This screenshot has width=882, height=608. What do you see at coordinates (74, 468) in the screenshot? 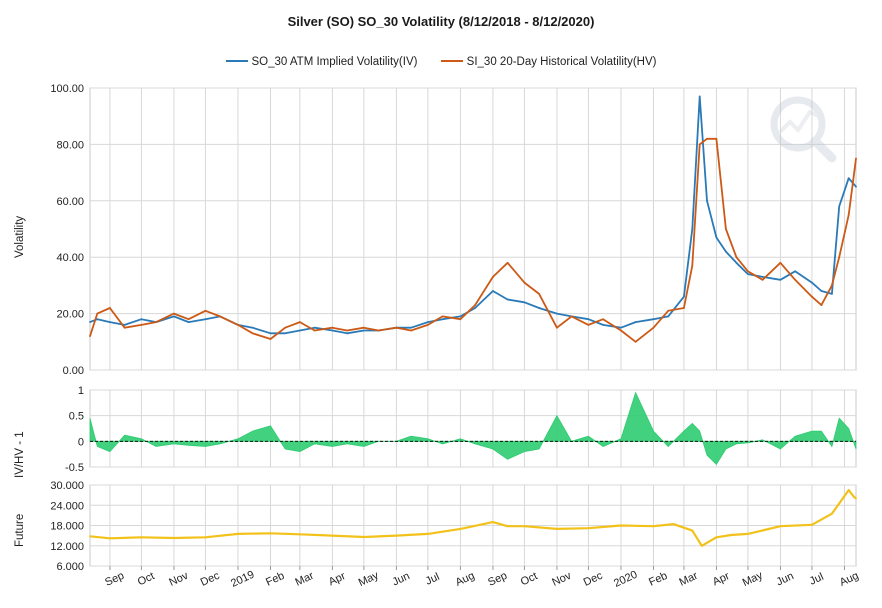
I see `y-tick-label: -0.5` at bounding box center [74, 468].